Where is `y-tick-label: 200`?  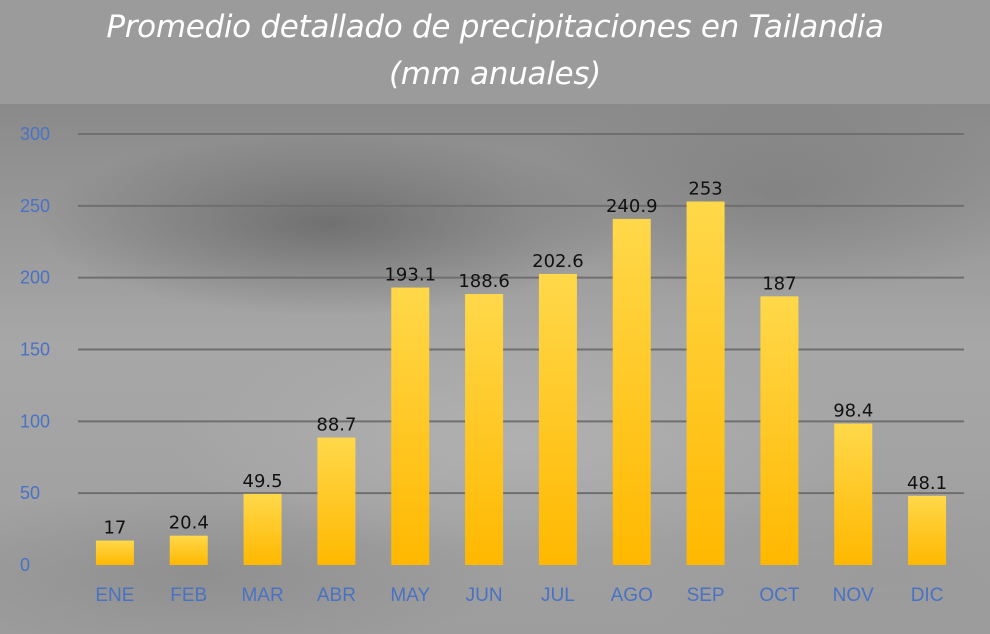
y-tick-label: 200 is located at coordinates (35, 278).